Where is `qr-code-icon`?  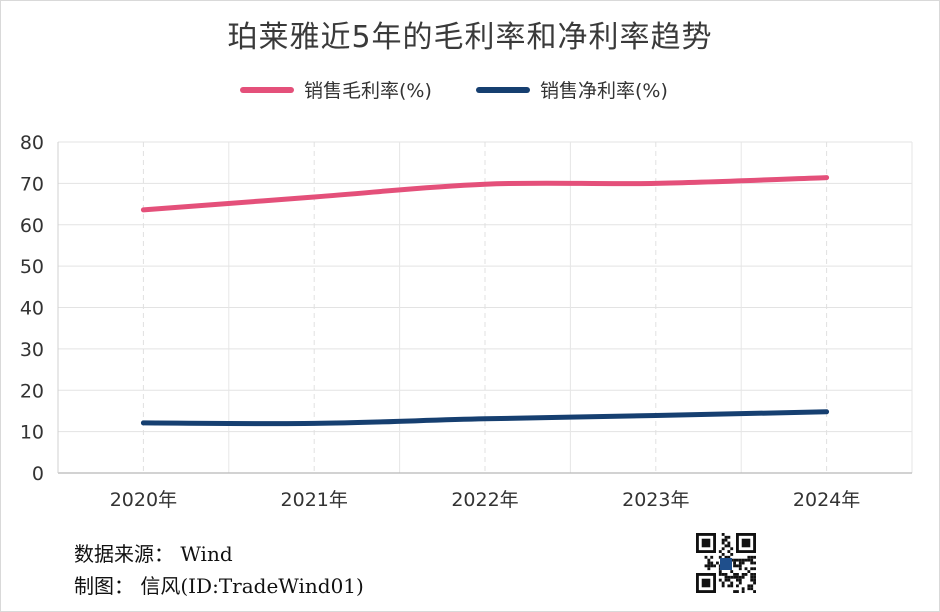 qr-code-icon is located at coordinates (726, 563).